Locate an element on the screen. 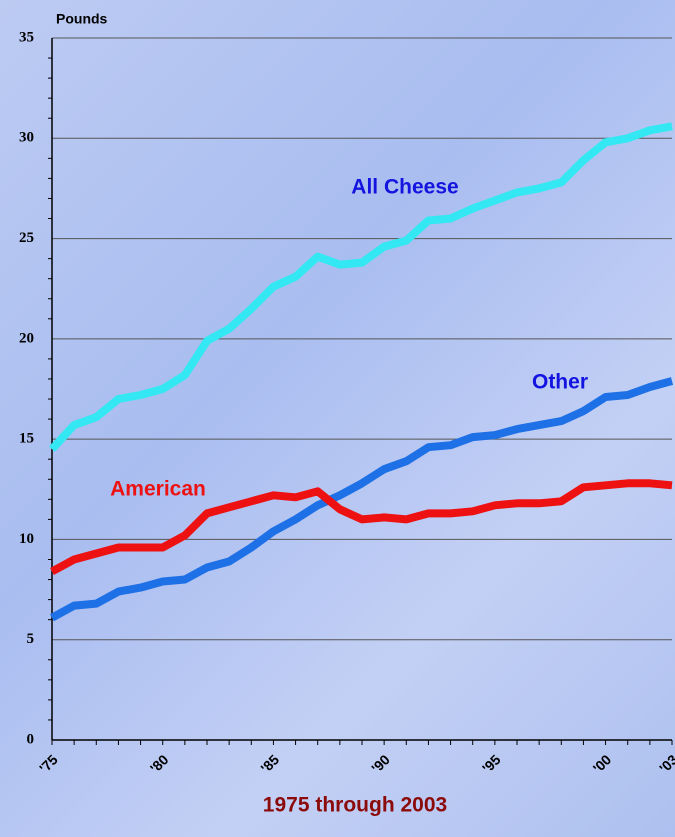  series-label: All Cheese is located at coordinates (404, 187).